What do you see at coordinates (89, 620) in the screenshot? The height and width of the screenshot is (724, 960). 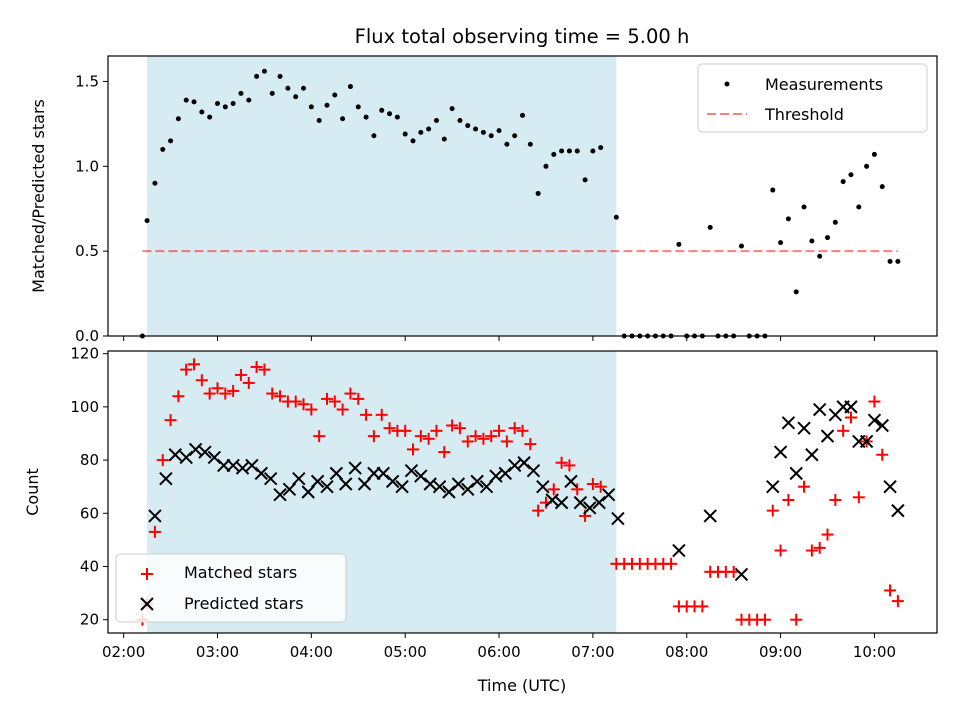 I see `bottom-ytick-label-0: 20` at bounding box center [89, 620].